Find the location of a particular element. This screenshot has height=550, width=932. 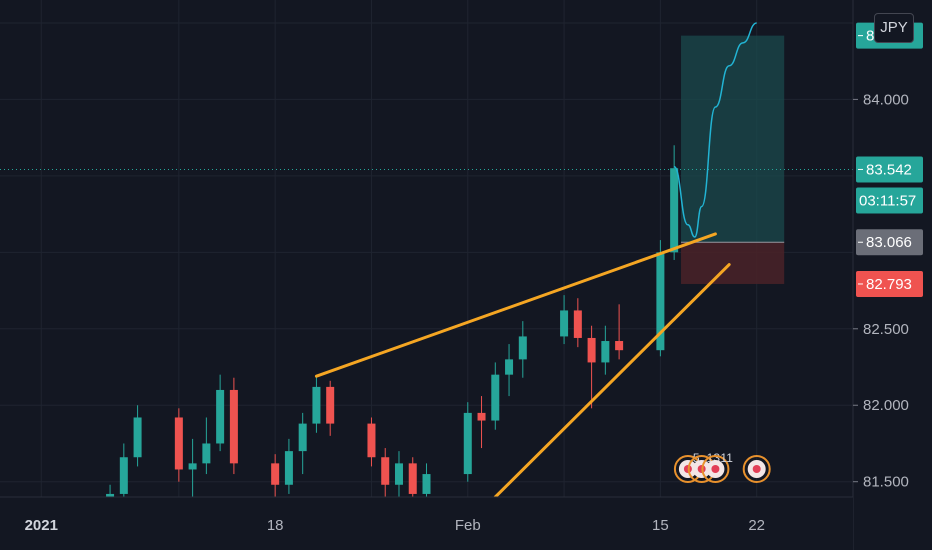

price-tag-last: 83.542 is located at coordinates (889, 169).